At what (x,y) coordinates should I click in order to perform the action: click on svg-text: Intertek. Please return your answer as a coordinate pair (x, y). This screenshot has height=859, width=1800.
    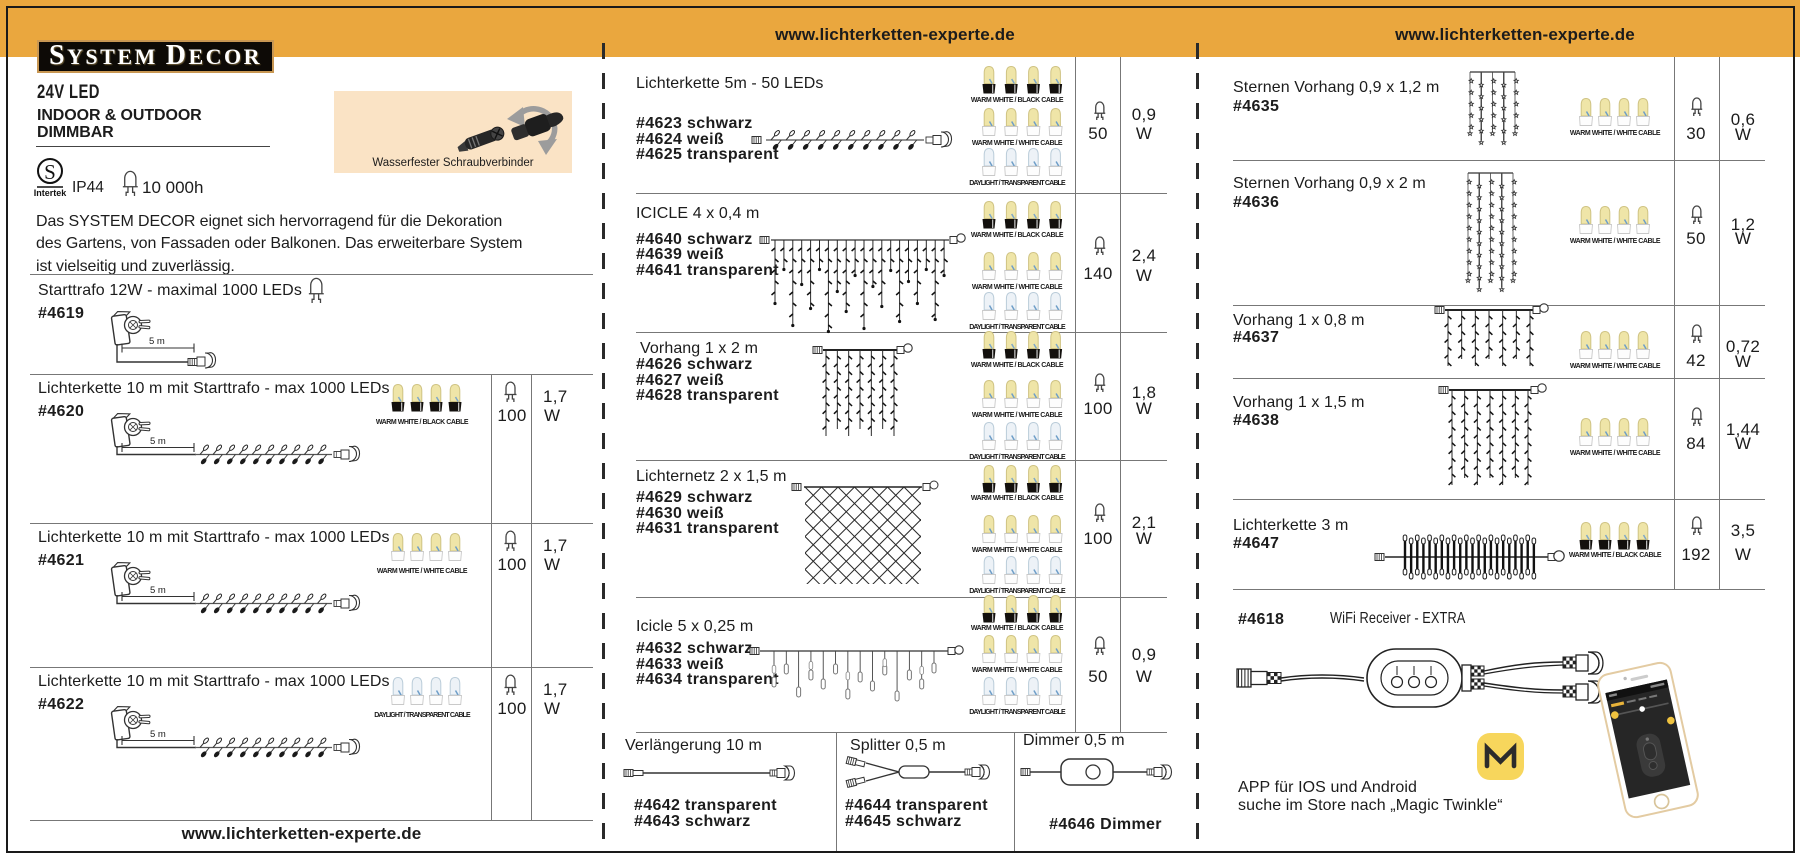
    Looking at the image, I should click on (51, 193).